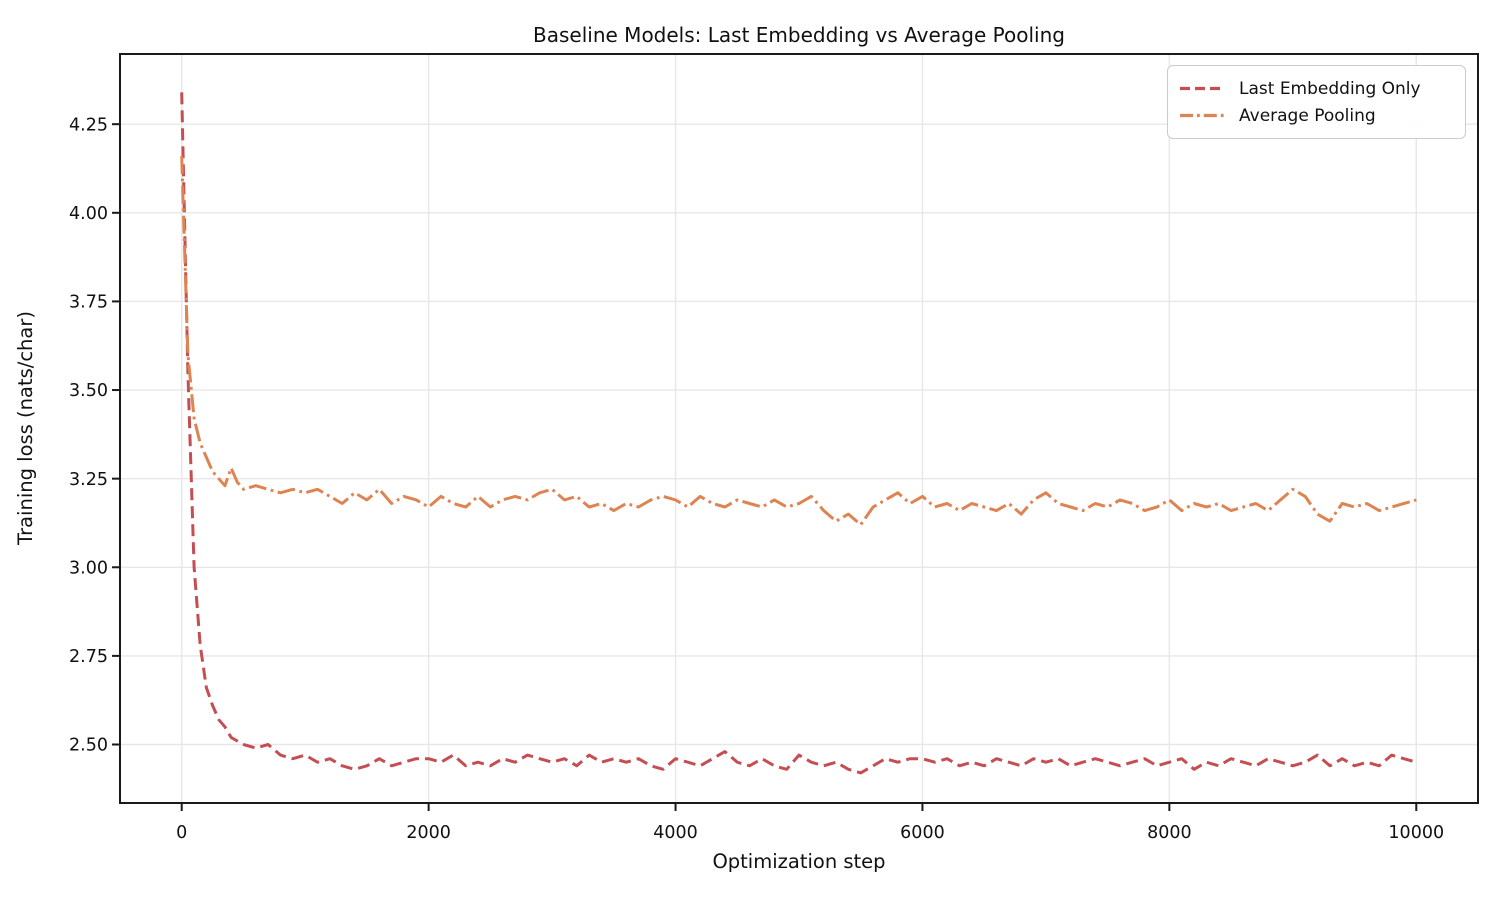 This screenshot has height=900, width=1500. I want to click on y-tick-label: 2.75, so click(88, 657).